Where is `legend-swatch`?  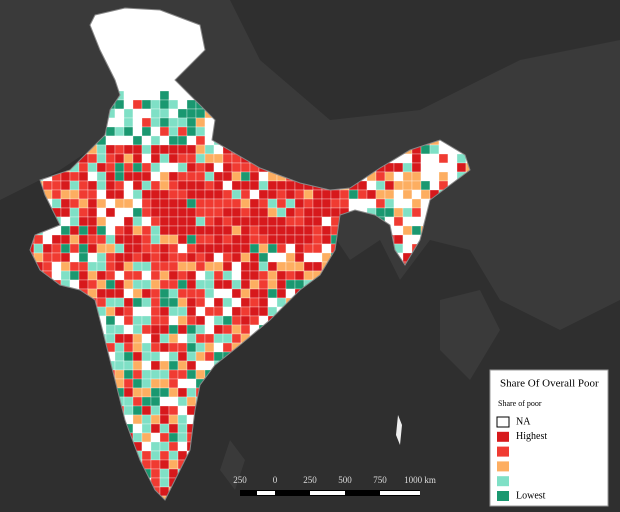 legend-swatch is located at coordinates (503, 496).